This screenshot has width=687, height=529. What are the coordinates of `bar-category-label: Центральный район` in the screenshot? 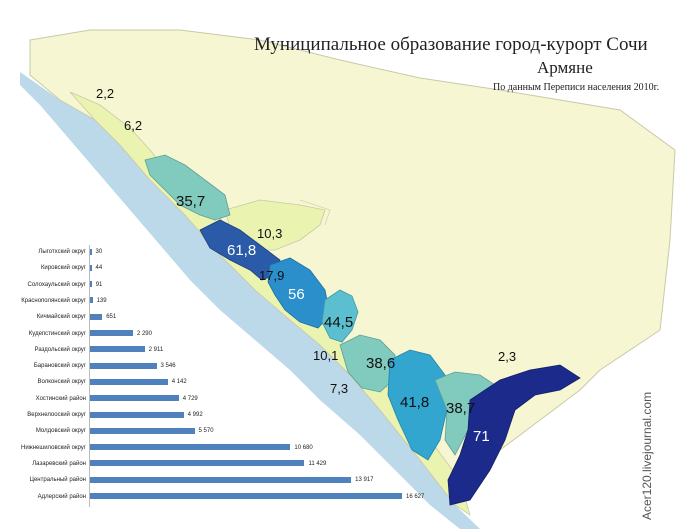 It's located at (57, 480).